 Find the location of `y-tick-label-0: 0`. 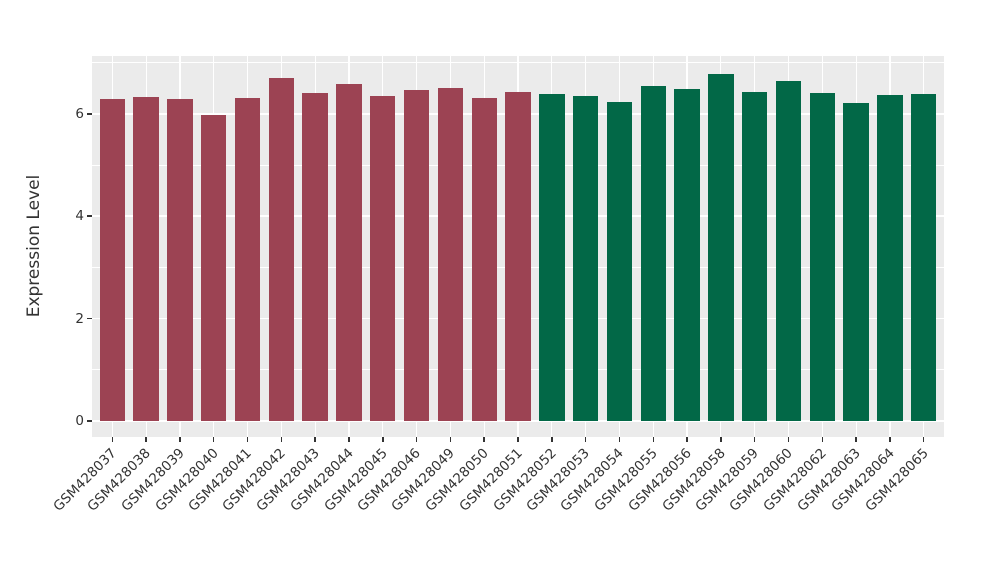

y-tick-label-0: 0 is located at coordinates (79, 421).